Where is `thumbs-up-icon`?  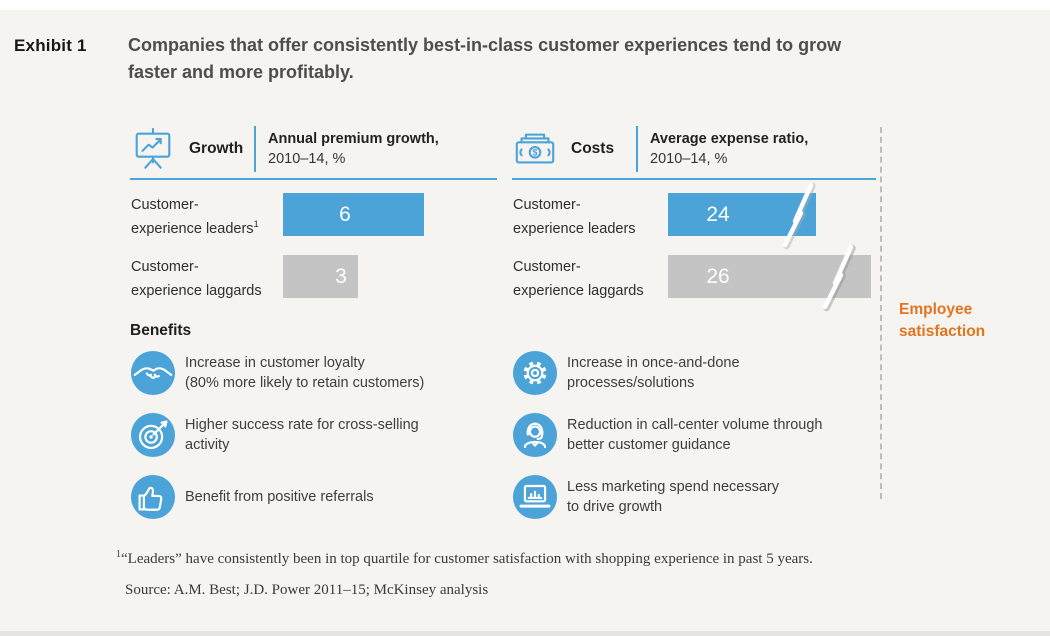 thumbs-up-icon is located at coordinates (153, 497).